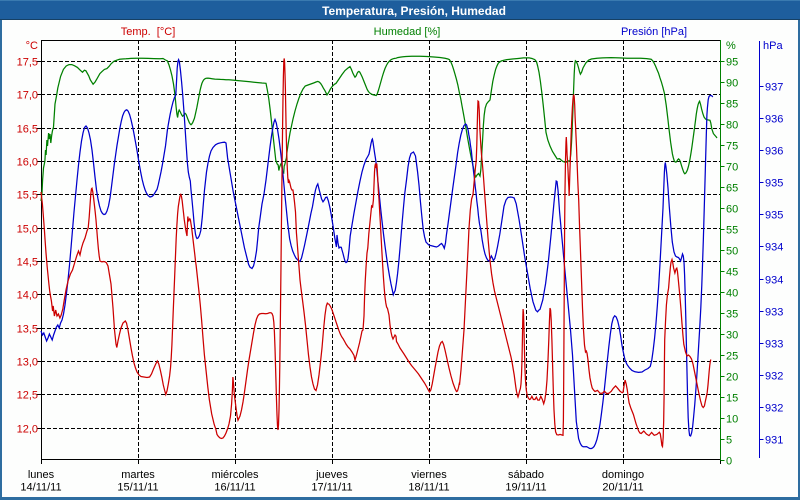 The width and height of the screenshot is (800, 500). What do you see at coordinates (732, 105) in the screenshot?
I see `svg-text: 85` at bounding box center [732, 105].